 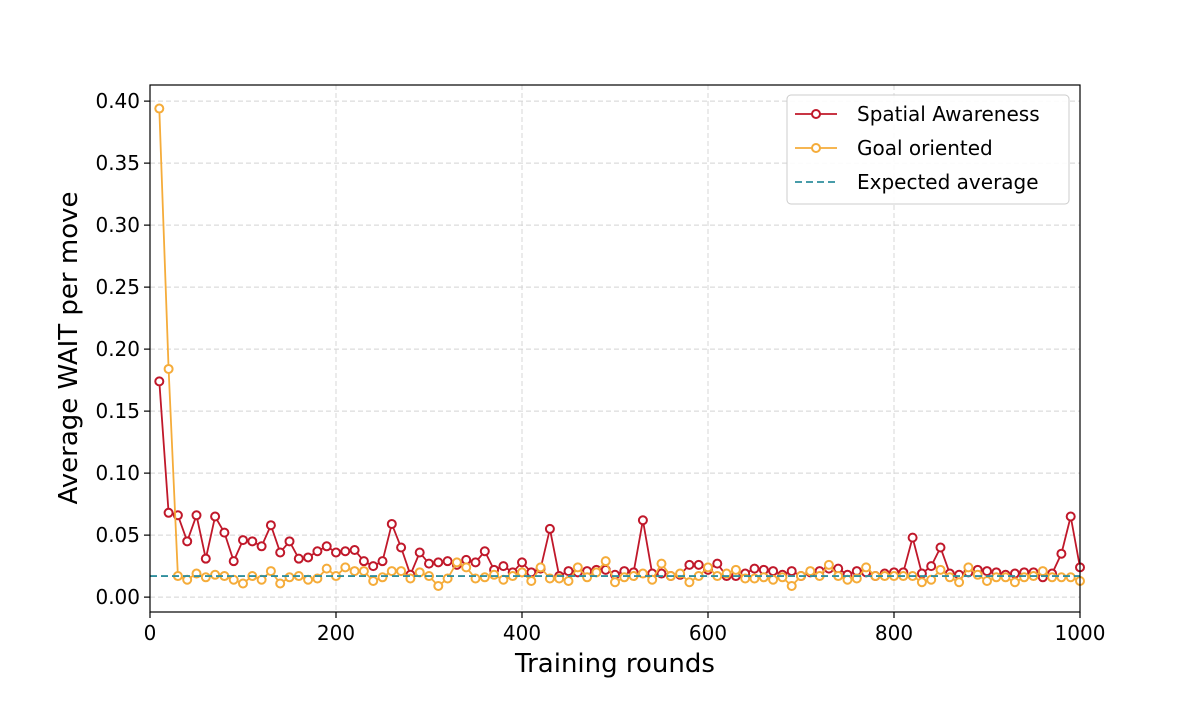 I want to click on x-tick-label: 600, so click(x=708, y=633).